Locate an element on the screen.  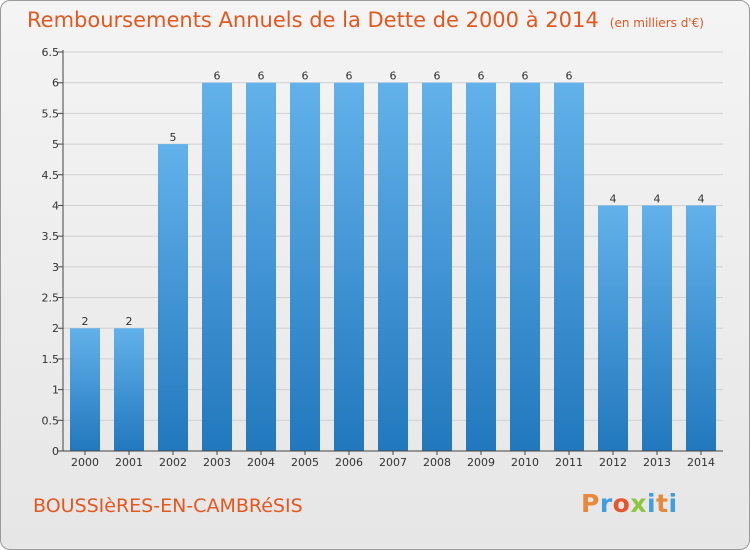
bar-2014 is located at coordinates (701, 328).